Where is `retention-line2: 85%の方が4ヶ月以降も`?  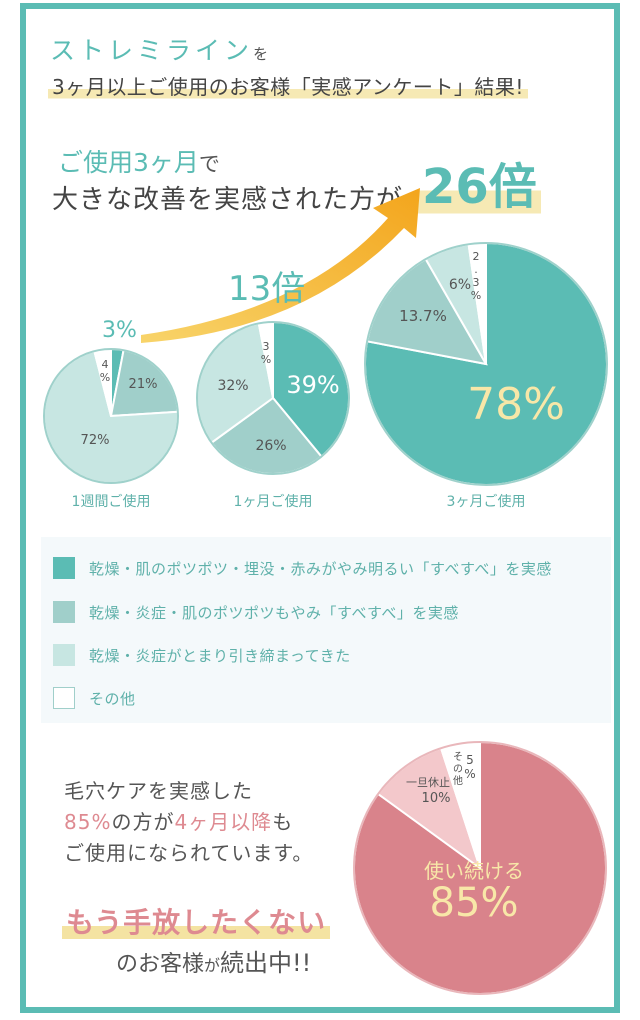 retention-line2: 85%の方が4ヶ月以降も is located at coordinates (178, 820).